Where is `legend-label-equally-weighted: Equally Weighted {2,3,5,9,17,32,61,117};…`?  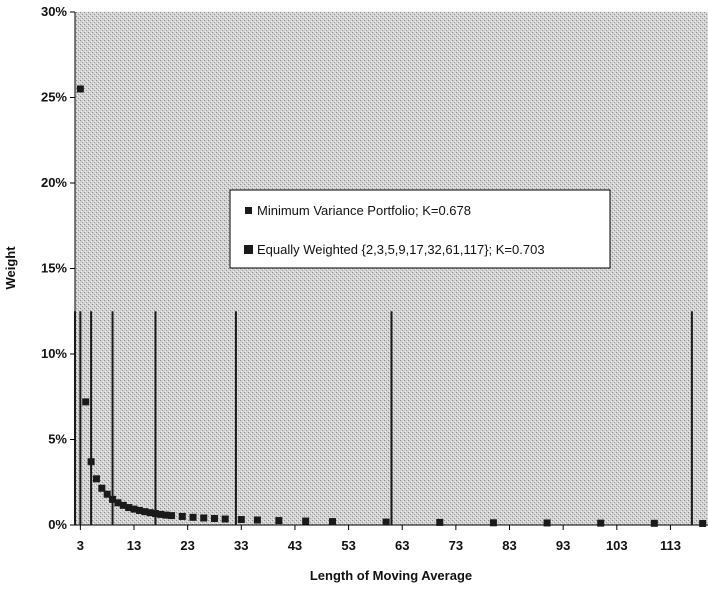 legend-label-equally-weighted: Equally Weighted {2,3,5,9,17,32,61,117};… is located at coordinates (401, 249).